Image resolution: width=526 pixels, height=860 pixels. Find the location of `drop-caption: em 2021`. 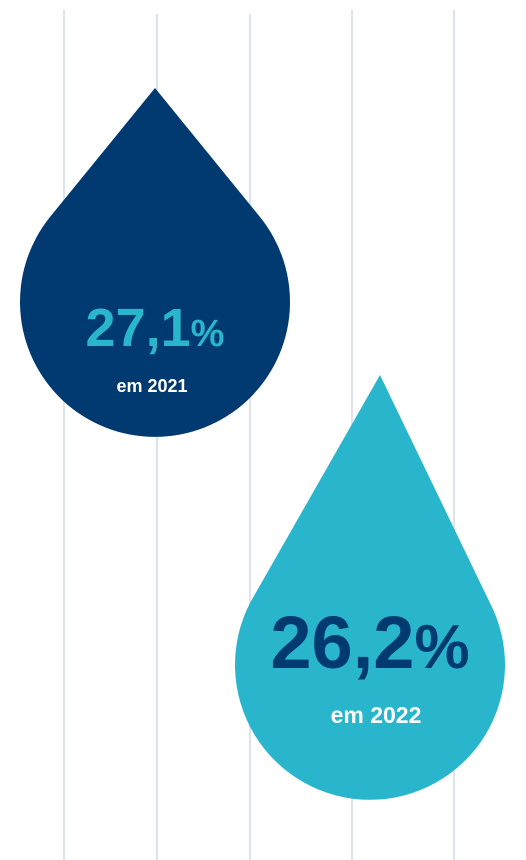

drop-caption: em 2021 is located at coordinates (151, 386).